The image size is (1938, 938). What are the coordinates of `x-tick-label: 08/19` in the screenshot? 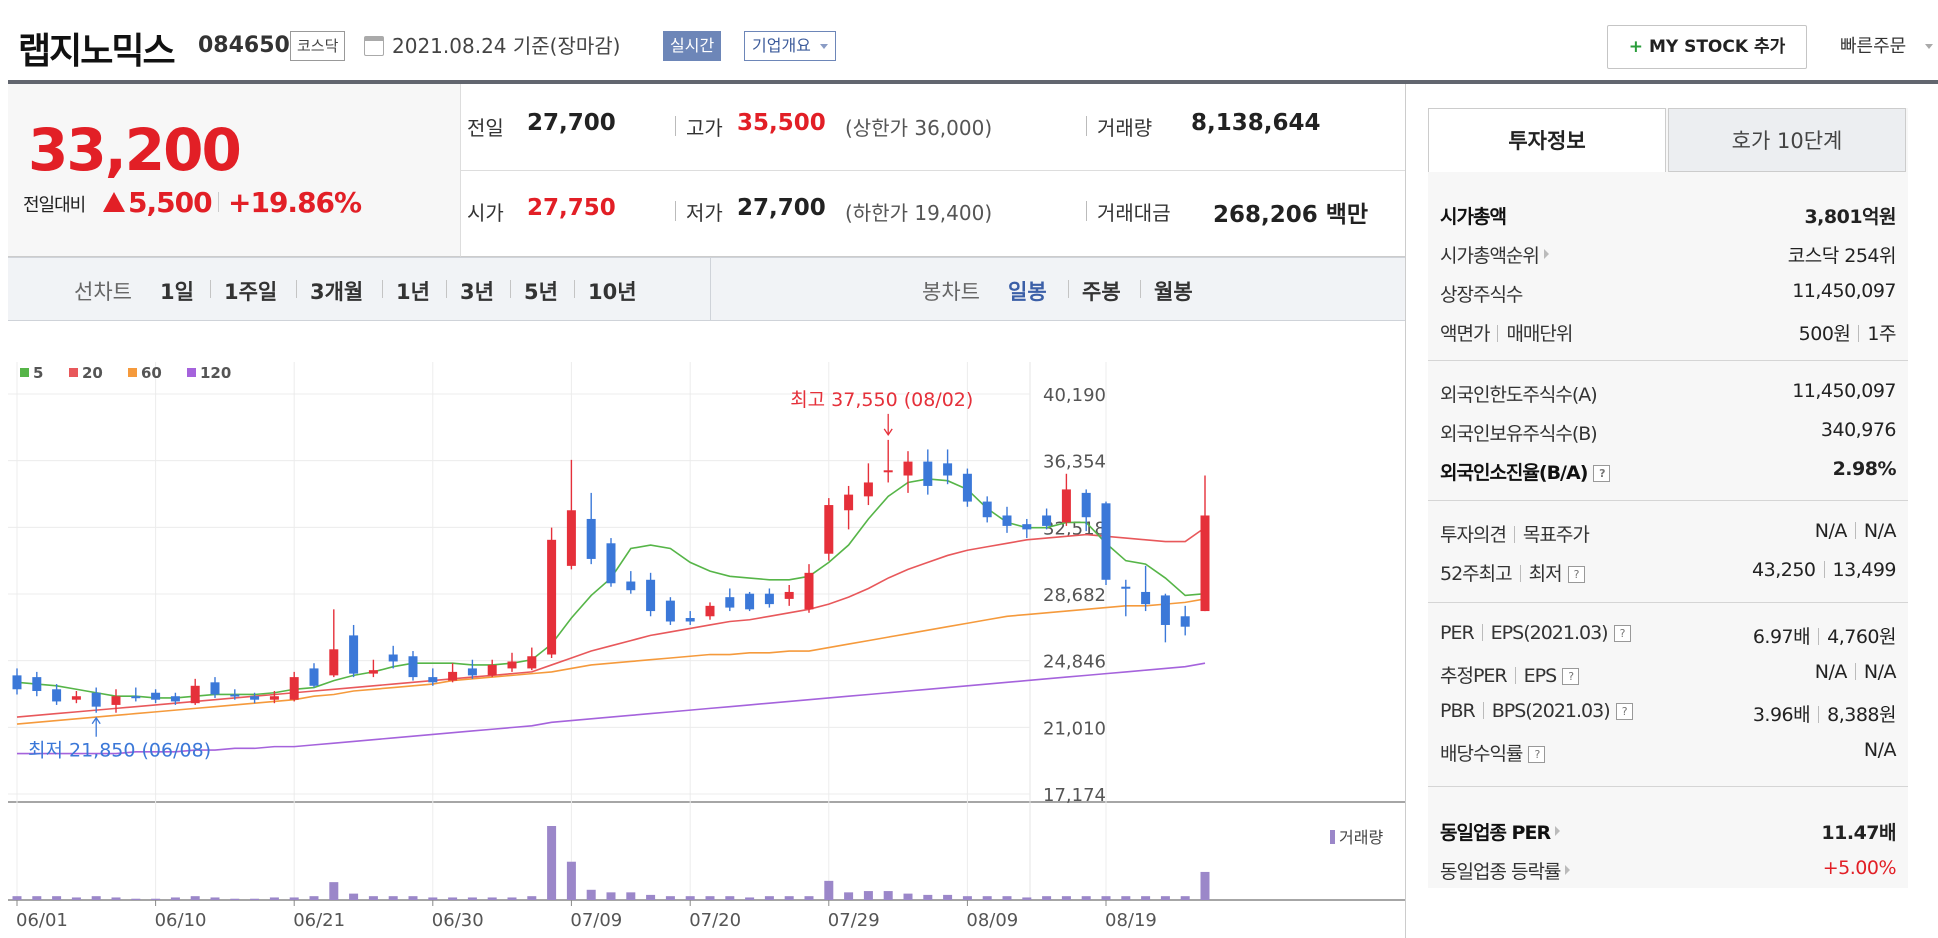 It's located at (1131, 920).